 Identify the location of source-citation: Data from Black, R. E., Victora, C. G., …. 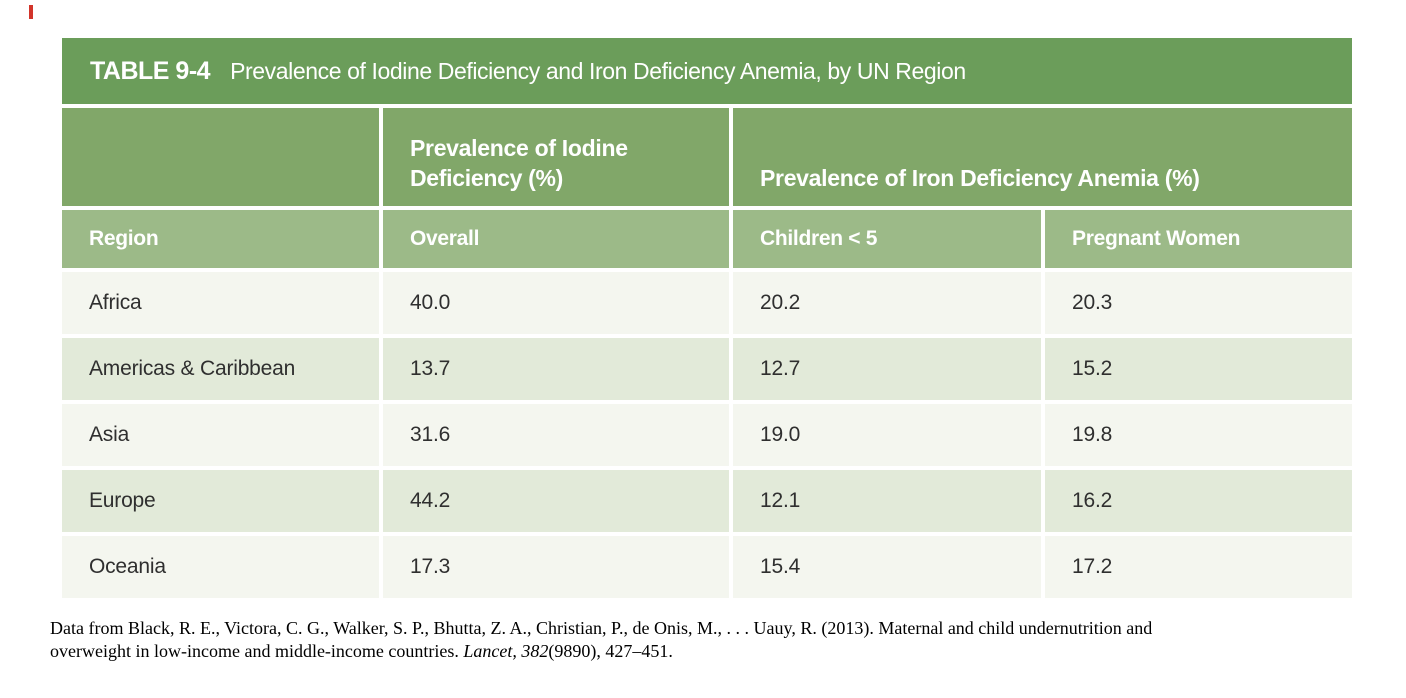
(715, 640).